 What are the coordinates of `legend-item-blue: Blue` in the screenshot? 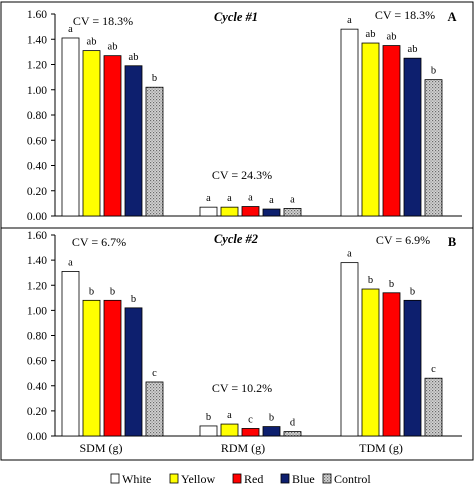 It's located at (297, 479).